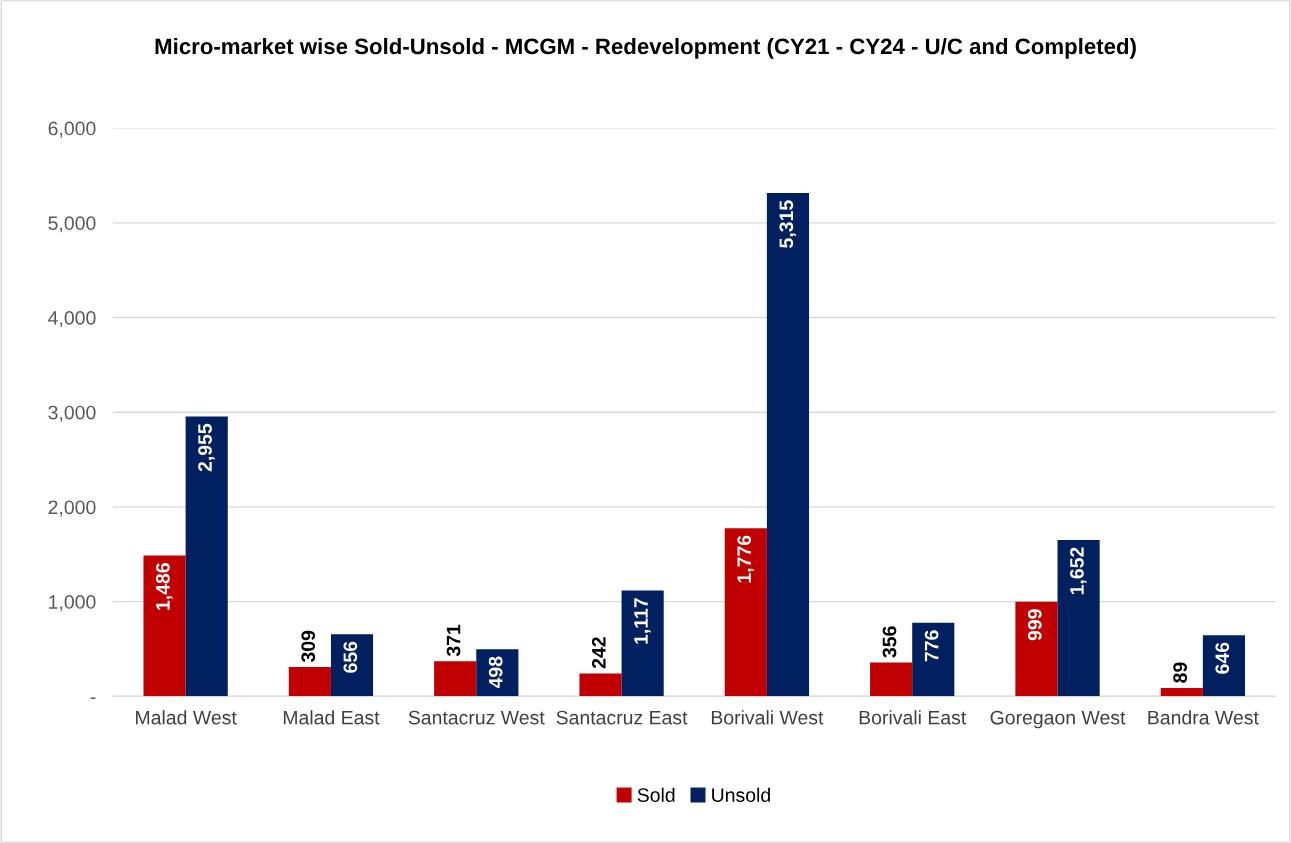 This screenshot has width=1291, height=843. Describe the element at coordinates (913, 717) in the screenshot. I see `x-tick-label: Borivali East` at that location.